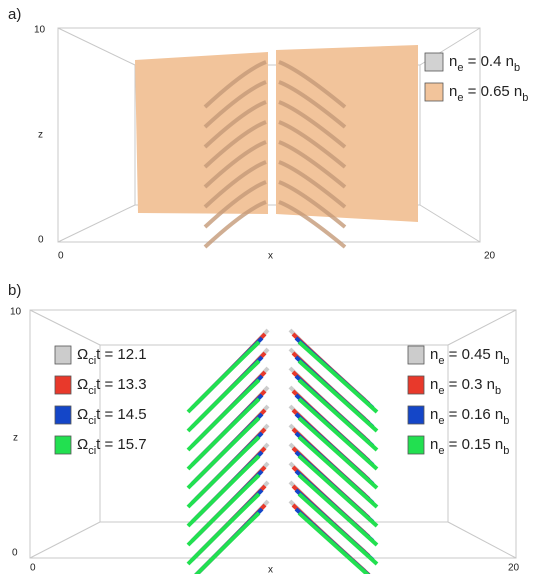 The width and height of the screenshot is (534, 574). What do you see at coordinates (40, 30) in the screenshot?
I see `z-tick: 10` at bounding box center [40, 30].